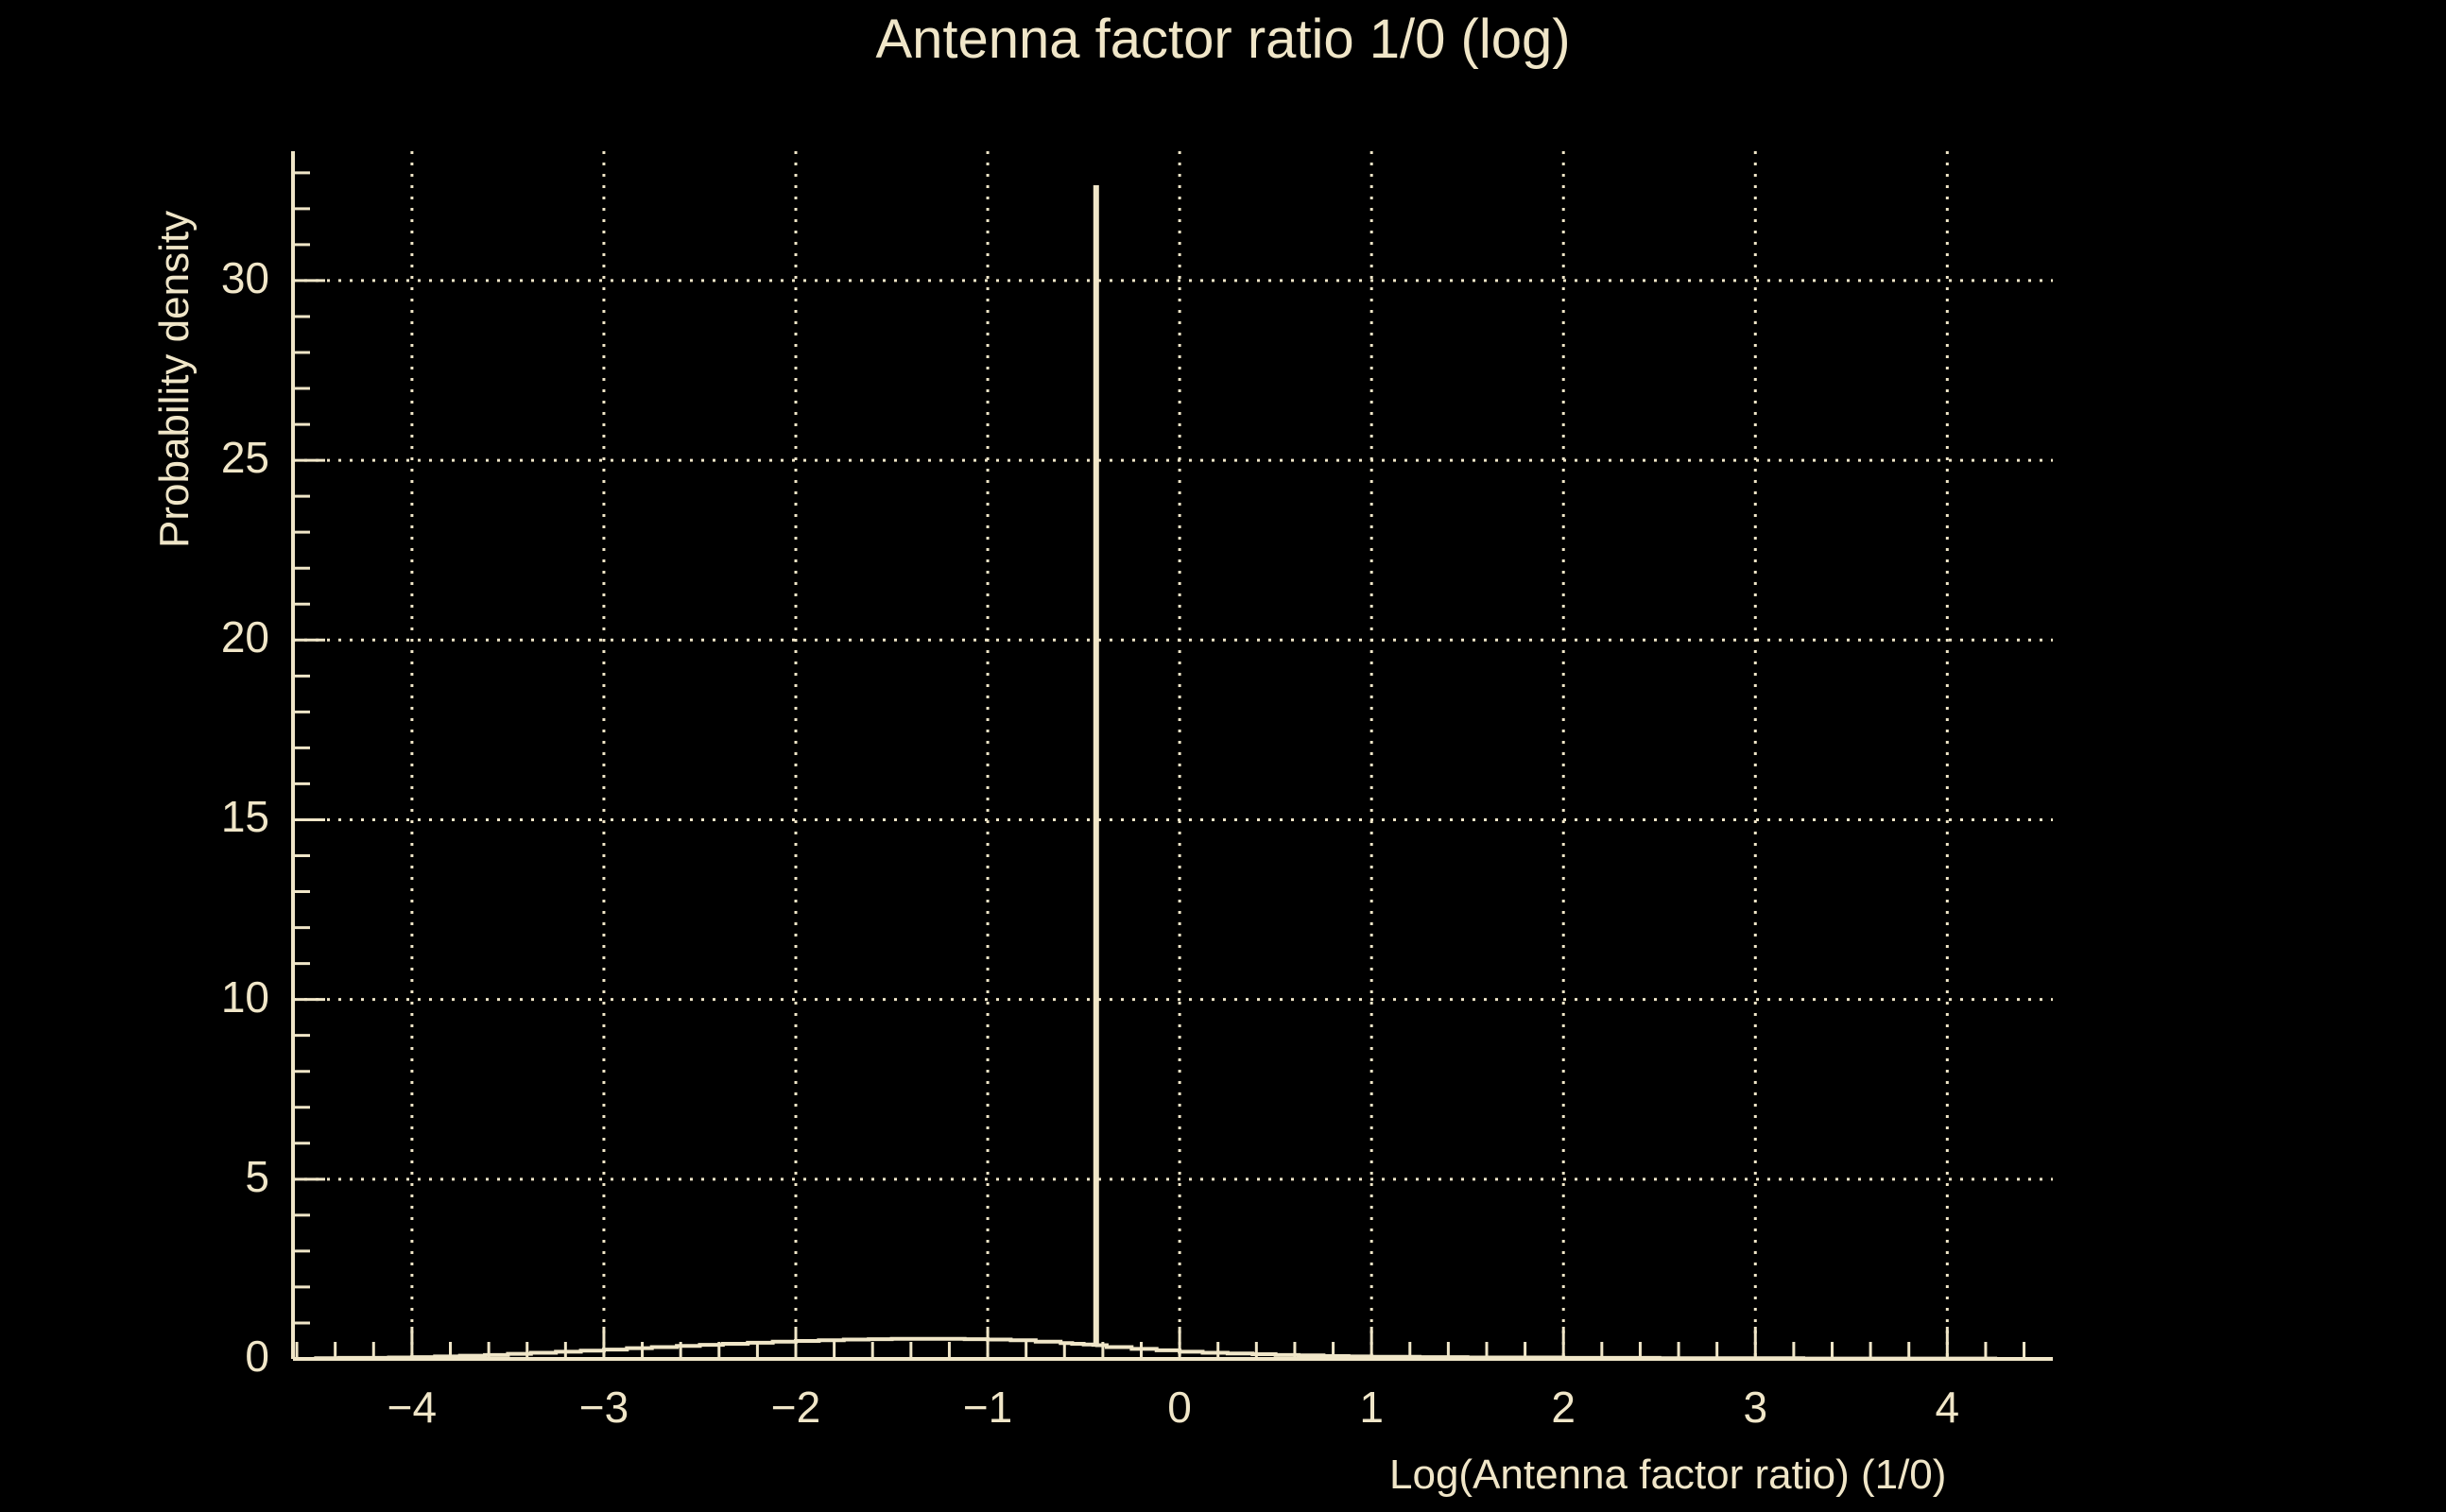 This screenshot has width=2446, height=1512. What do you see at coordinates (412, 1407) in the screenshot?
I see `x-axis-tick-label: −4` at bounding box center [412, 1407].